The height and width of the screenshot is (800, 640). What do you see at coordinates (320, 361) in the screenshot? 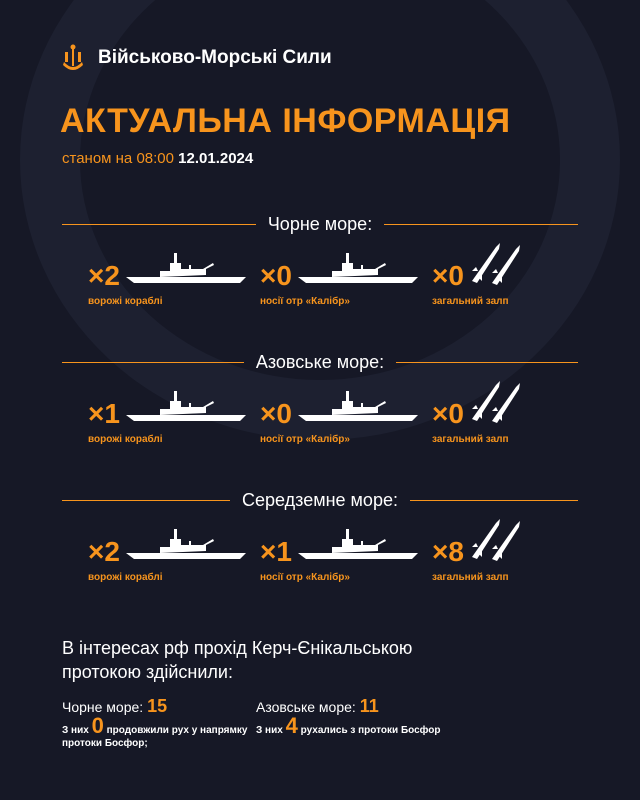
I see `sea-name: Азовське море:` at bounding box center [320, 361].